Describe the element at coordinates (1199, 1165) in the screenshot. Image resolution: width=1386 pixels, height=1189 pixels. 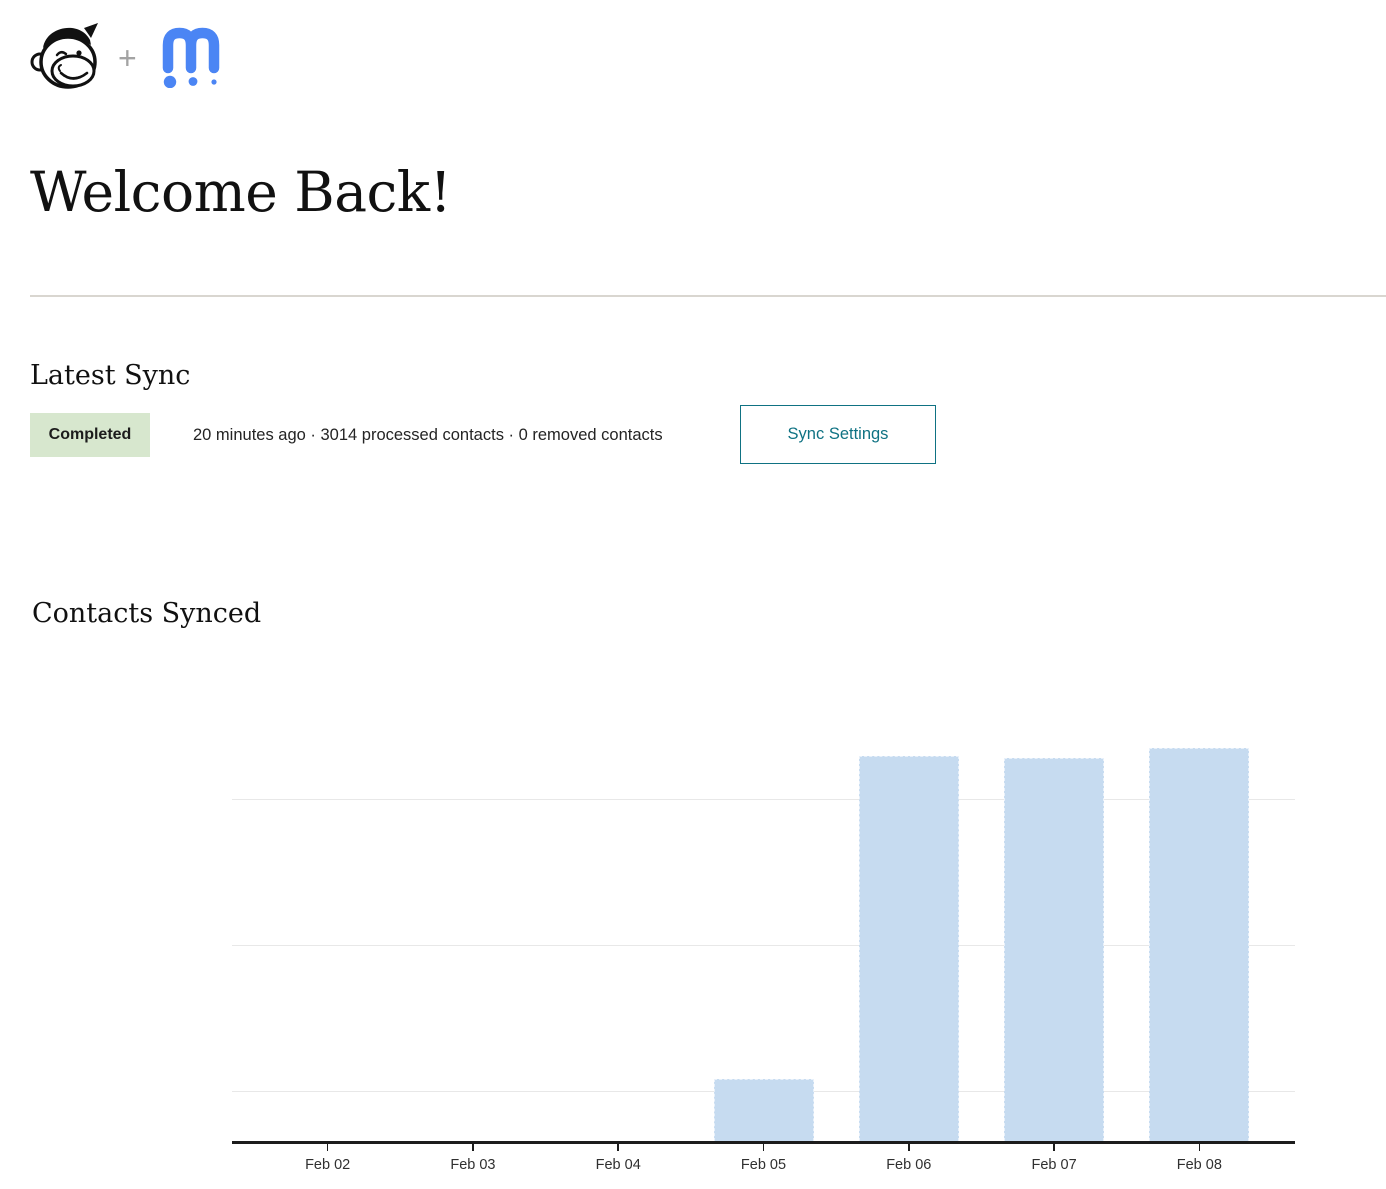
I see `x-axis-label: Feb 08` at that location.